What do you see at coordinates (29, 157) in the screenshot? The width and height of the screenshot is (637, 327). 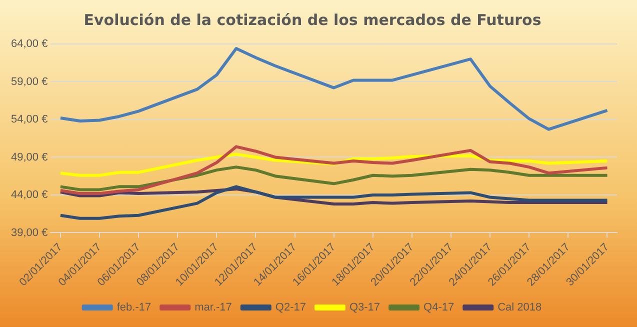 I see `y-tick-label: 49,00 €` at bounding box center [29, 157].